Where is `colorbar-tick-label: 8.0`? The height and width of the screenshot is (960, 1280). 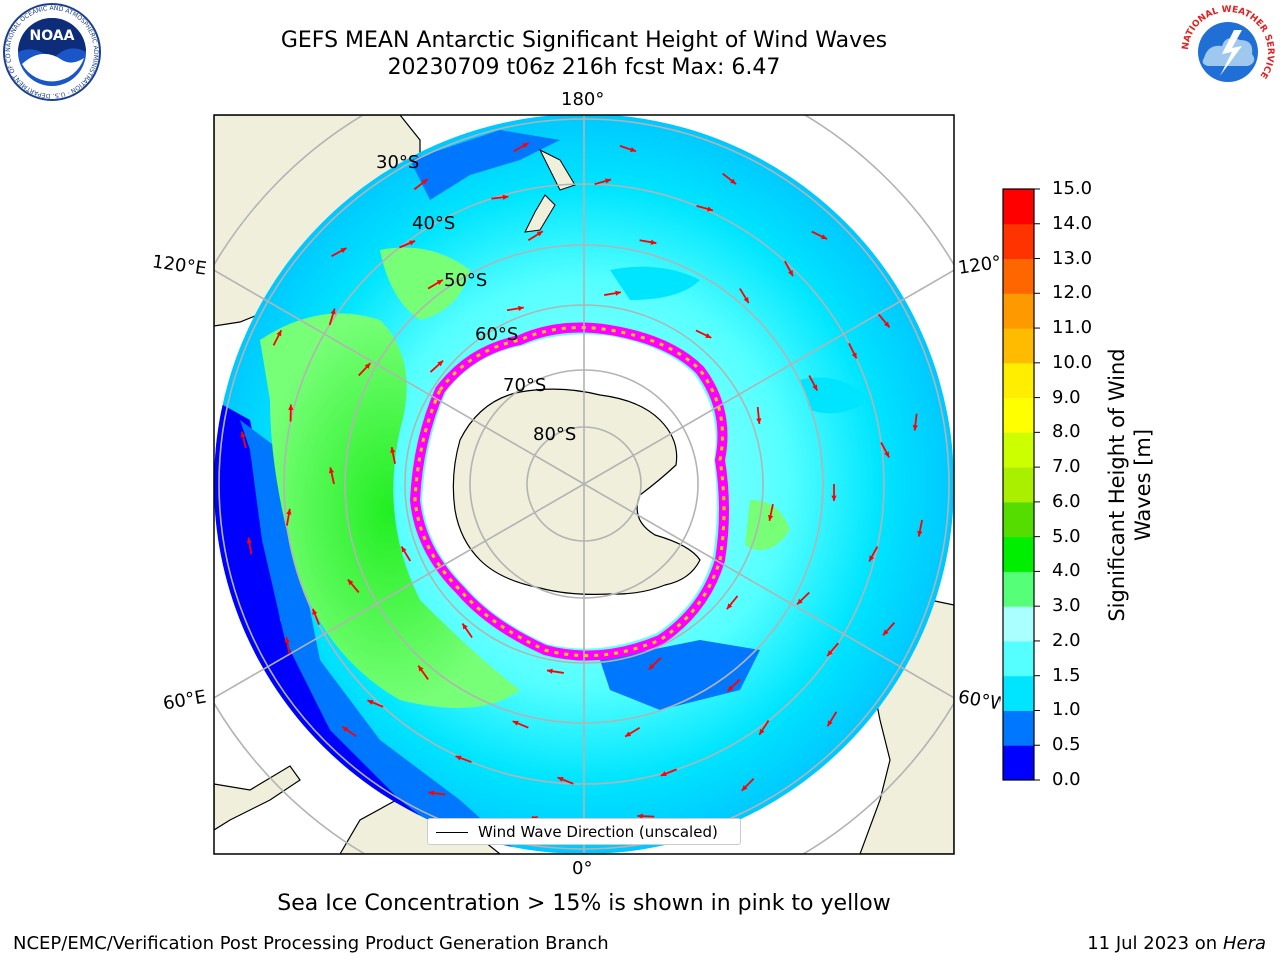
colorbar-tick-label: 8.0 is located at coordinates (1066, 432).